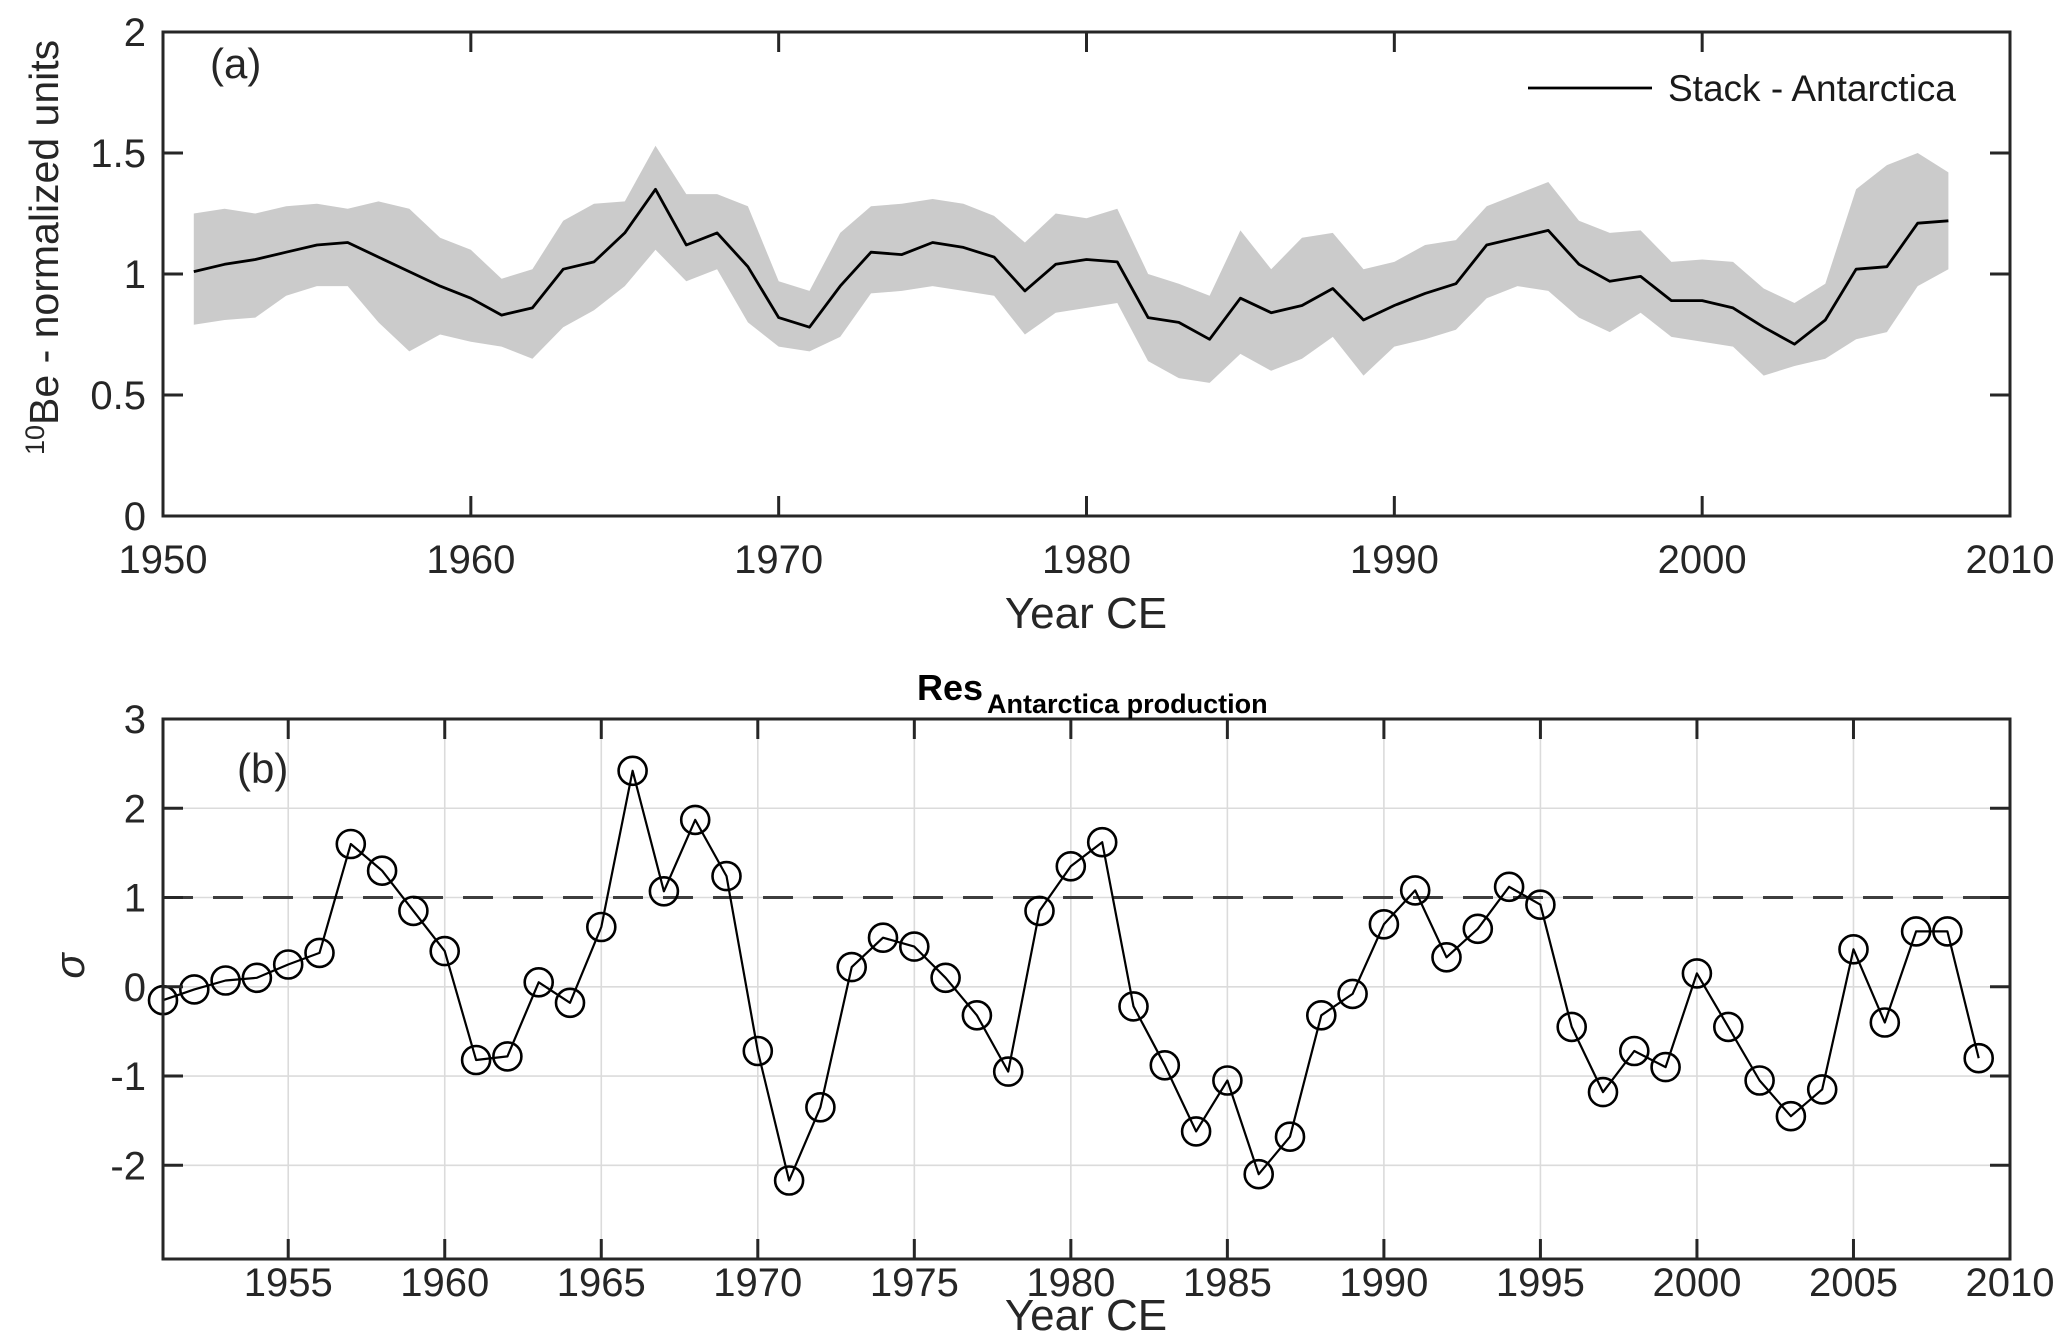 The width and height of the screenshot is (2067, 1341). I want to click on panel-a-ylabel: 10Be - normalized units, so click(43, 247).